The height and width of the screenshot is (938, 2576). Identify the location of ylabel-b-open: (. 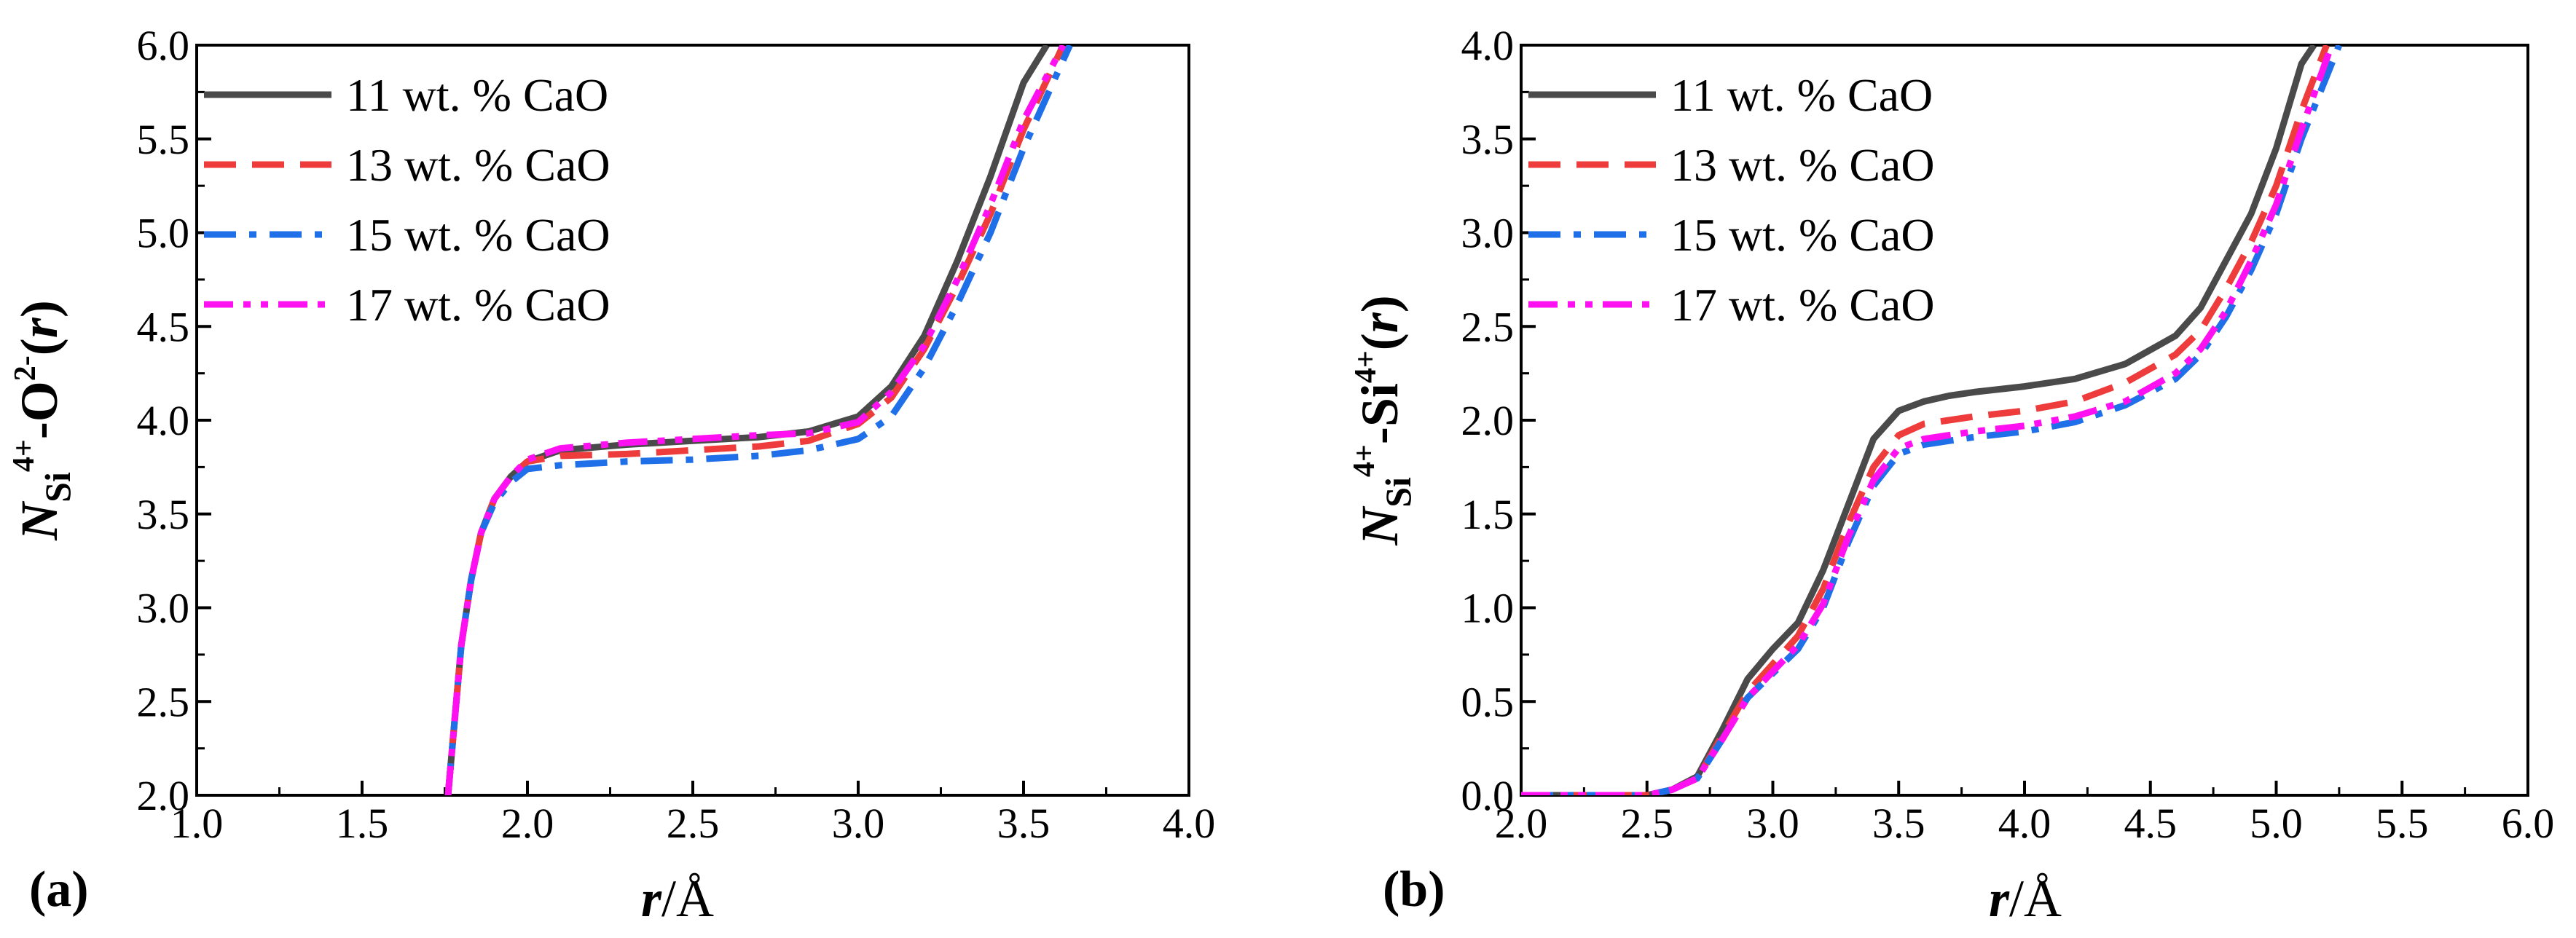
(1380, 341).